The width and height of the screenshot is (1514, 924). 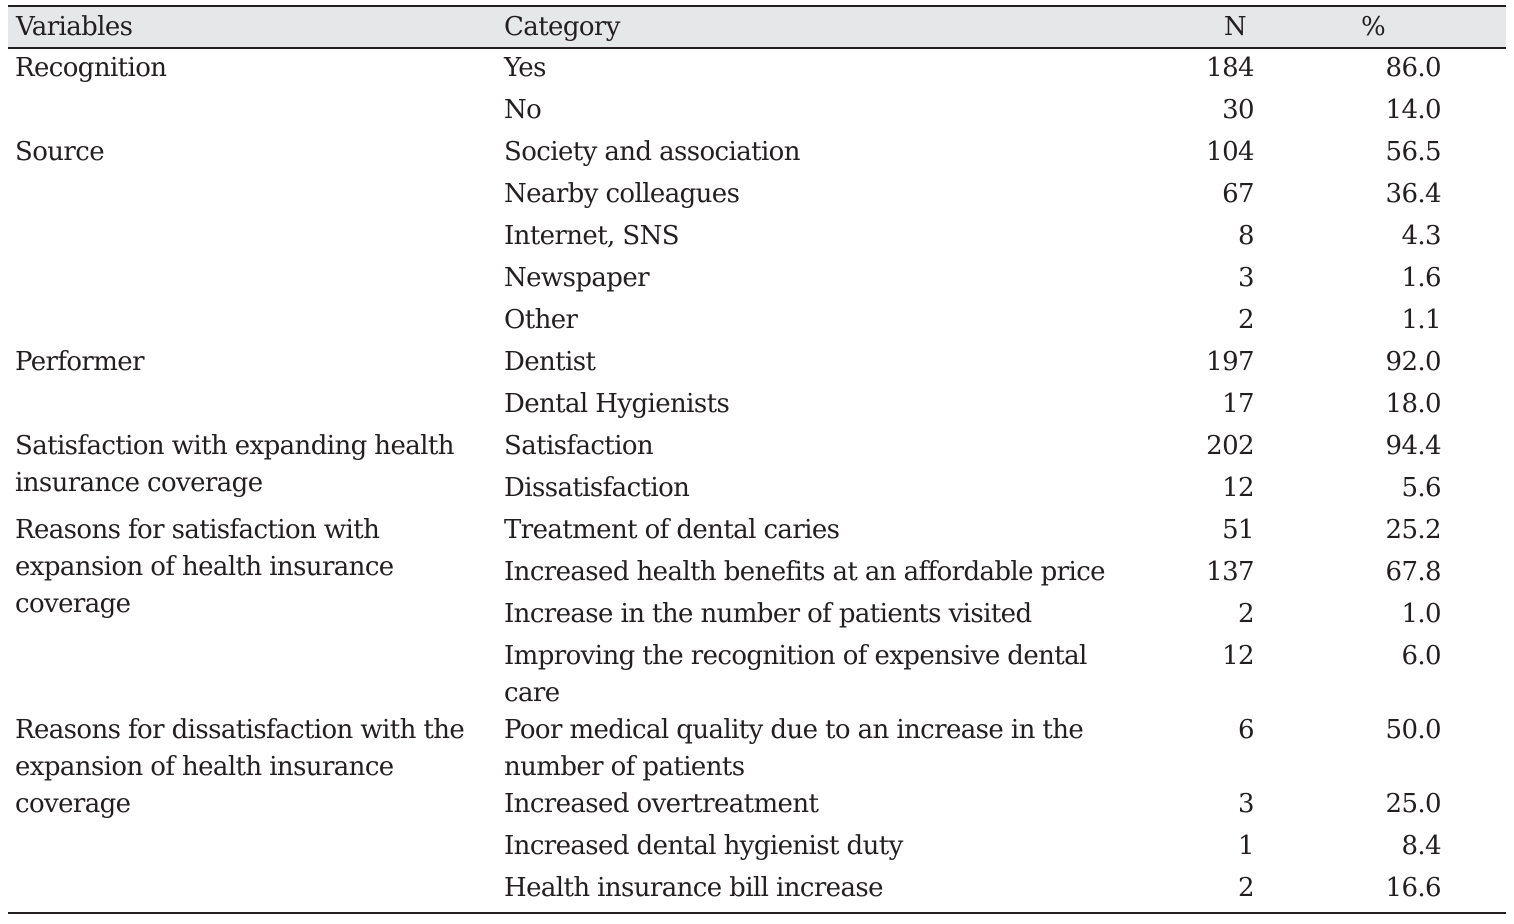 What do you see at coordinates (1421, 614) in the screenshot?
I see `percent-cell: 1.0` at bounding box center [1421, 614].